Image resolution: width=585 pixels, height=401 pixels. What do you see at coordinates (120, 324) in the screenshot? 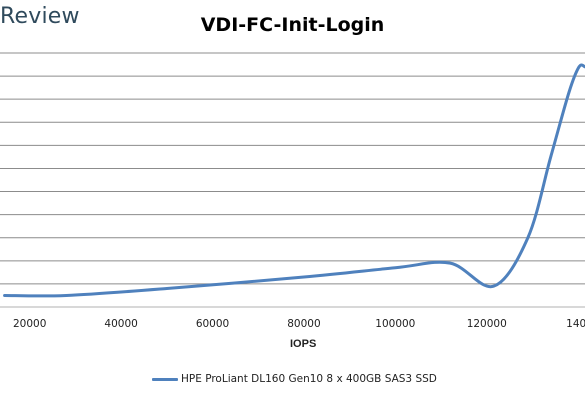
I see `x-tick-label: 40000` at bounding box center [120, 324].